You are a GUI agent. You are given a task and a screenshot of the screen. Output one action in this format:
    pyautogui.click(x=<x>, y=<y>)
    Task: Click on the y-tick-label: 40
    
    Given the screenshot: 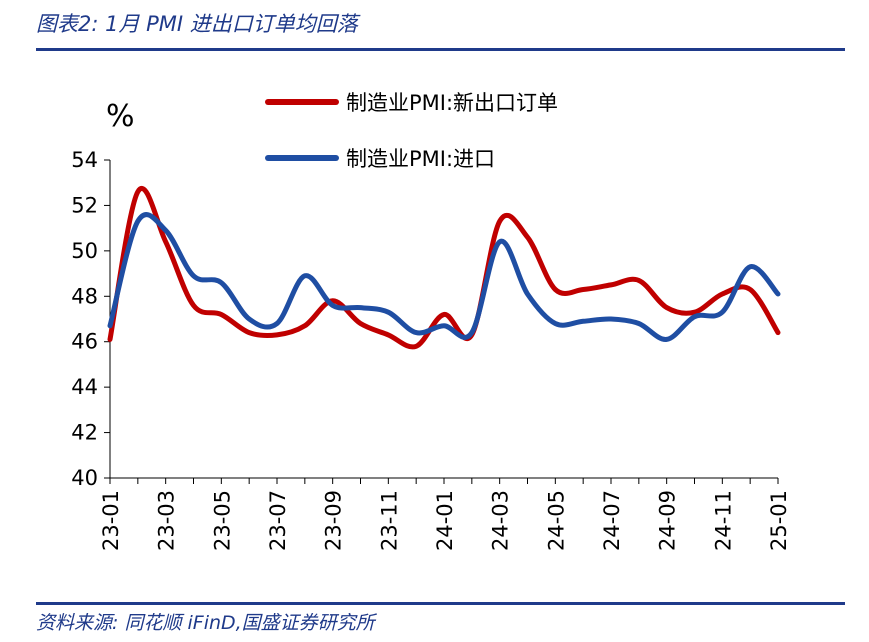 What is the action you would take?
    pyautogui.click(x=84, y=478)
    